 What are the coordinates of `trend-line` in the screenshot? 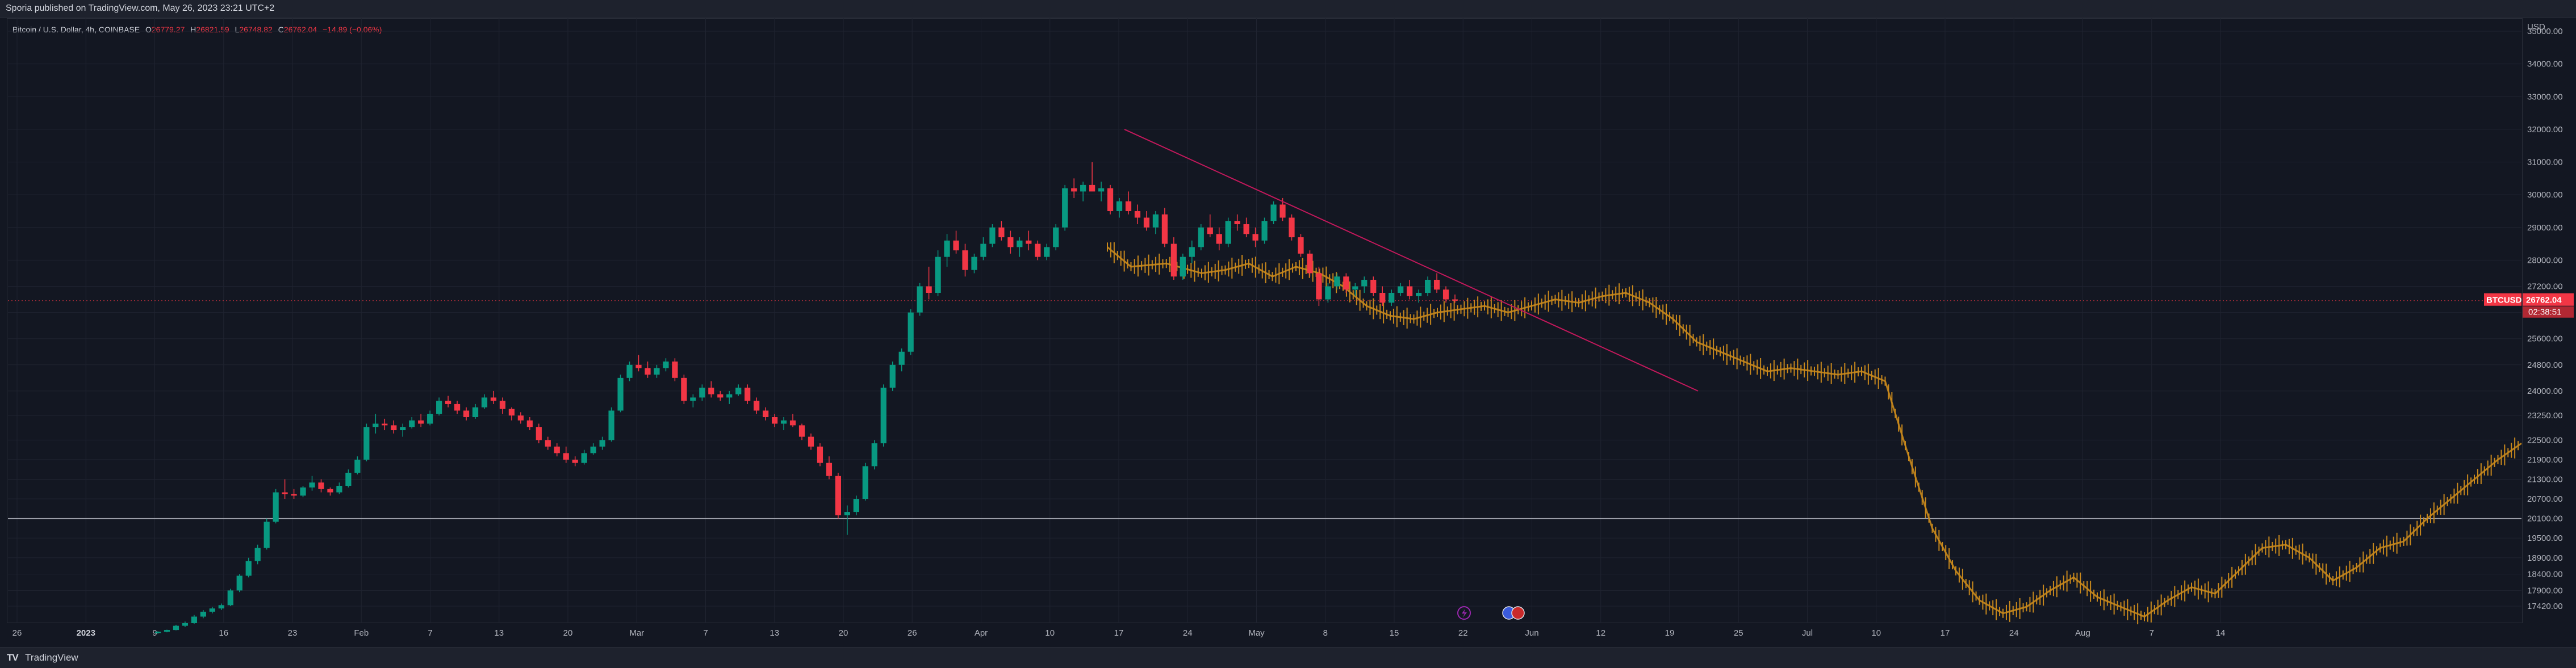 It's located at (1411, 260).